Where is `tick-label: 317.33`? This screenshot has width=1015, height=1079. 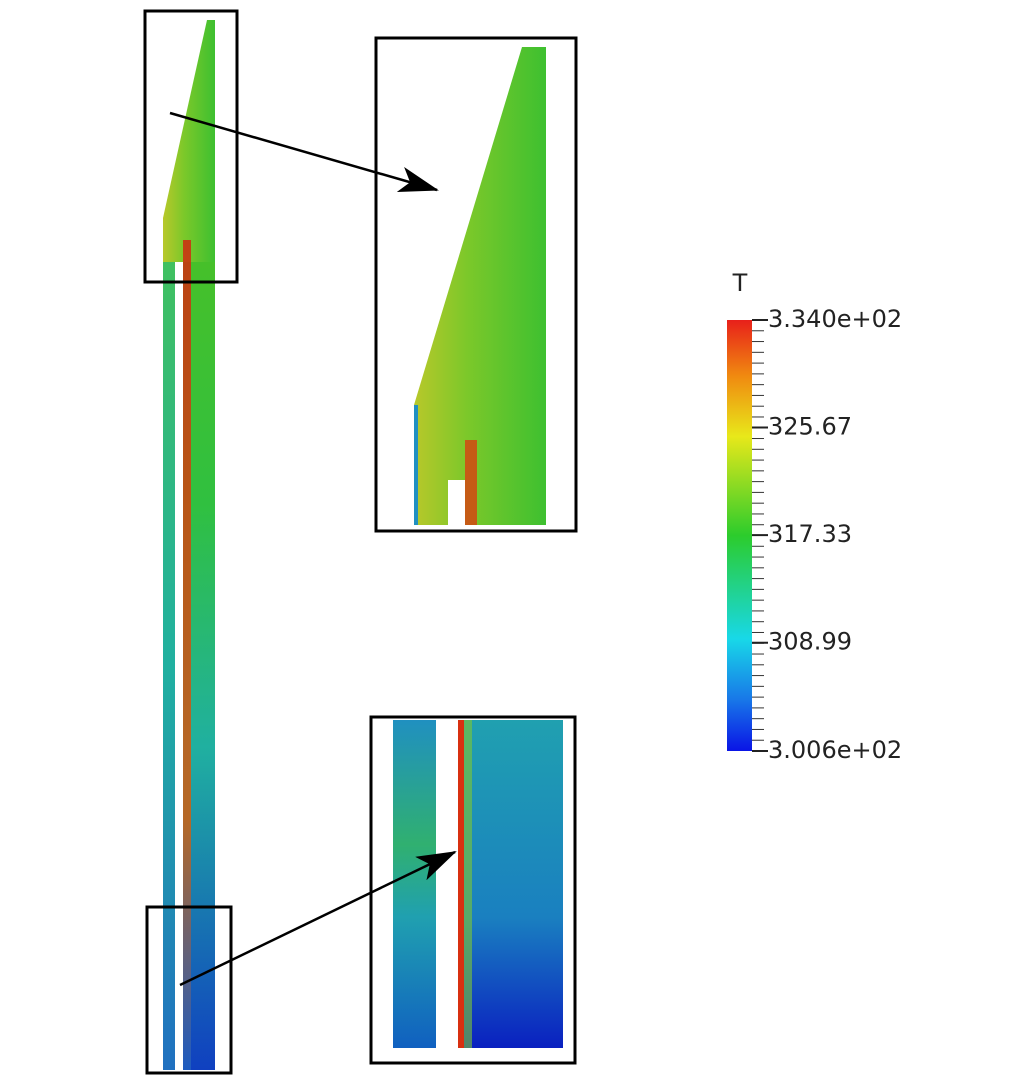
tick-label: 317.33 is located at coordinates (810, 534).